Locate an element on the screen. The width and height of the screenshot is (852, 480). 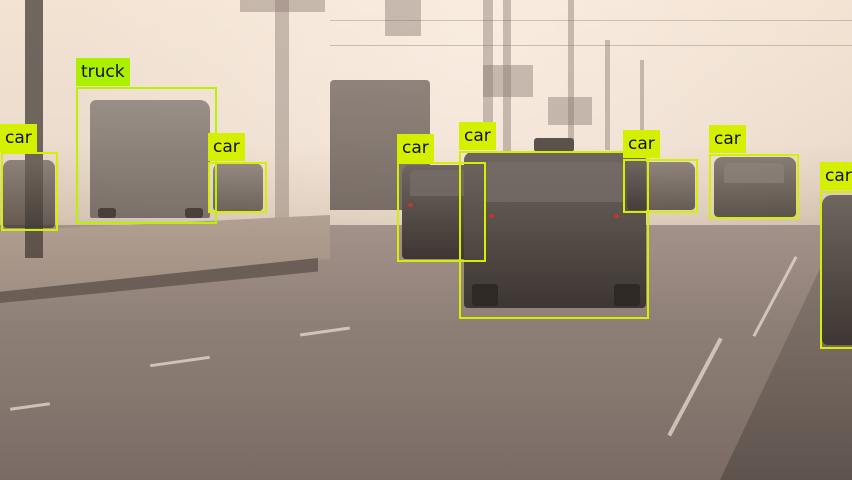
car-behind-truck is located at coordinates (238, 187).